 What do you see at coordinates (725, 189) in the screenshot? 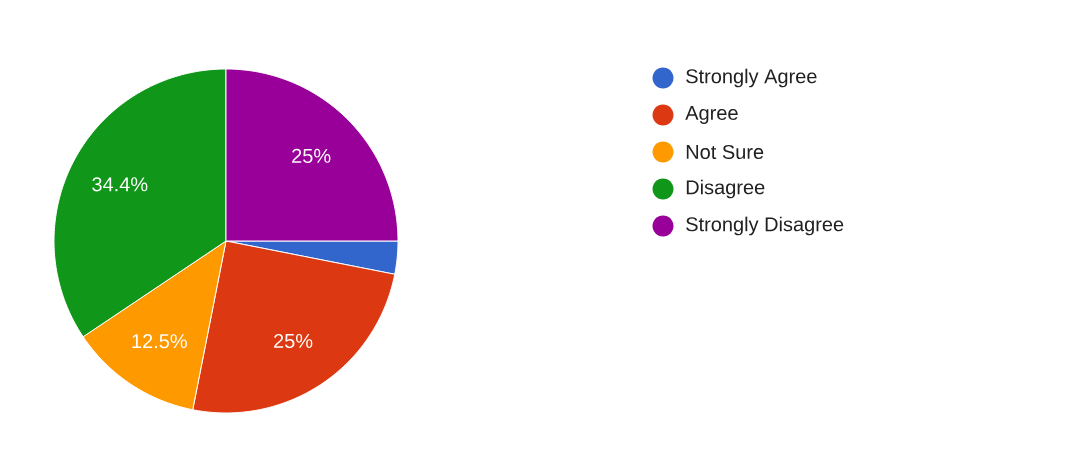
I see `legend-label: Disagree` at bounding box center [725, 189].